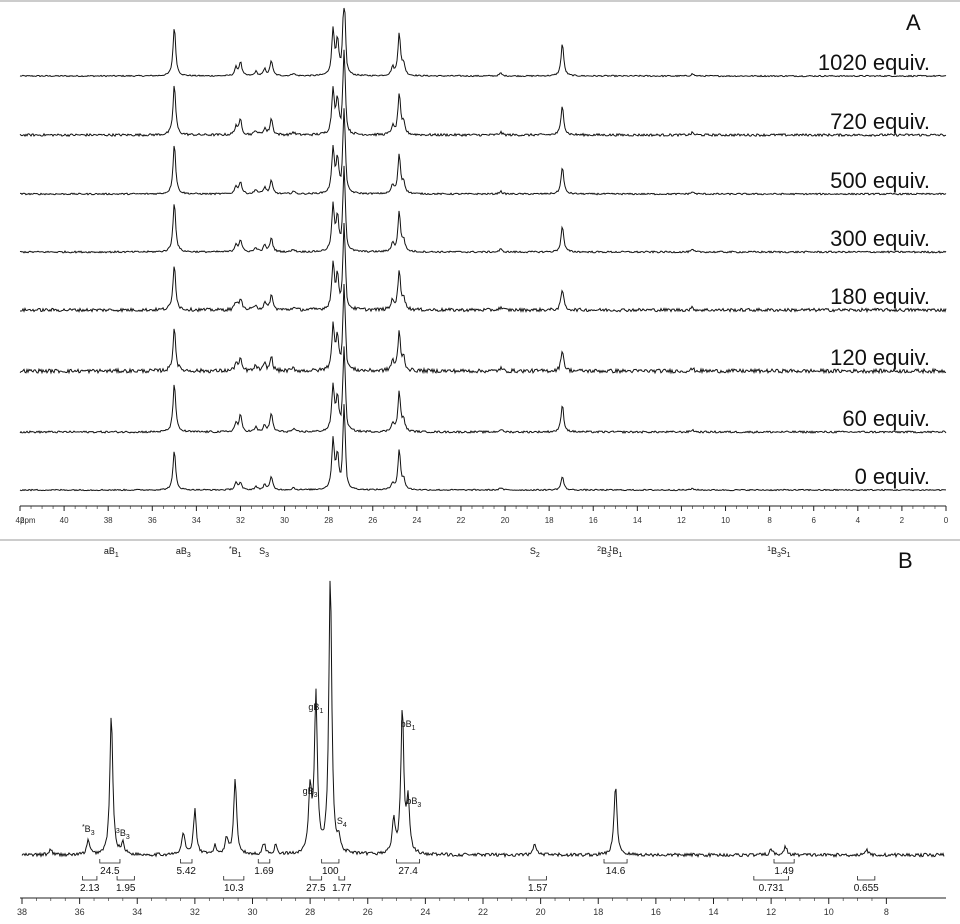  I want to click on trace-label: 720 equiv., so click(880, 121).